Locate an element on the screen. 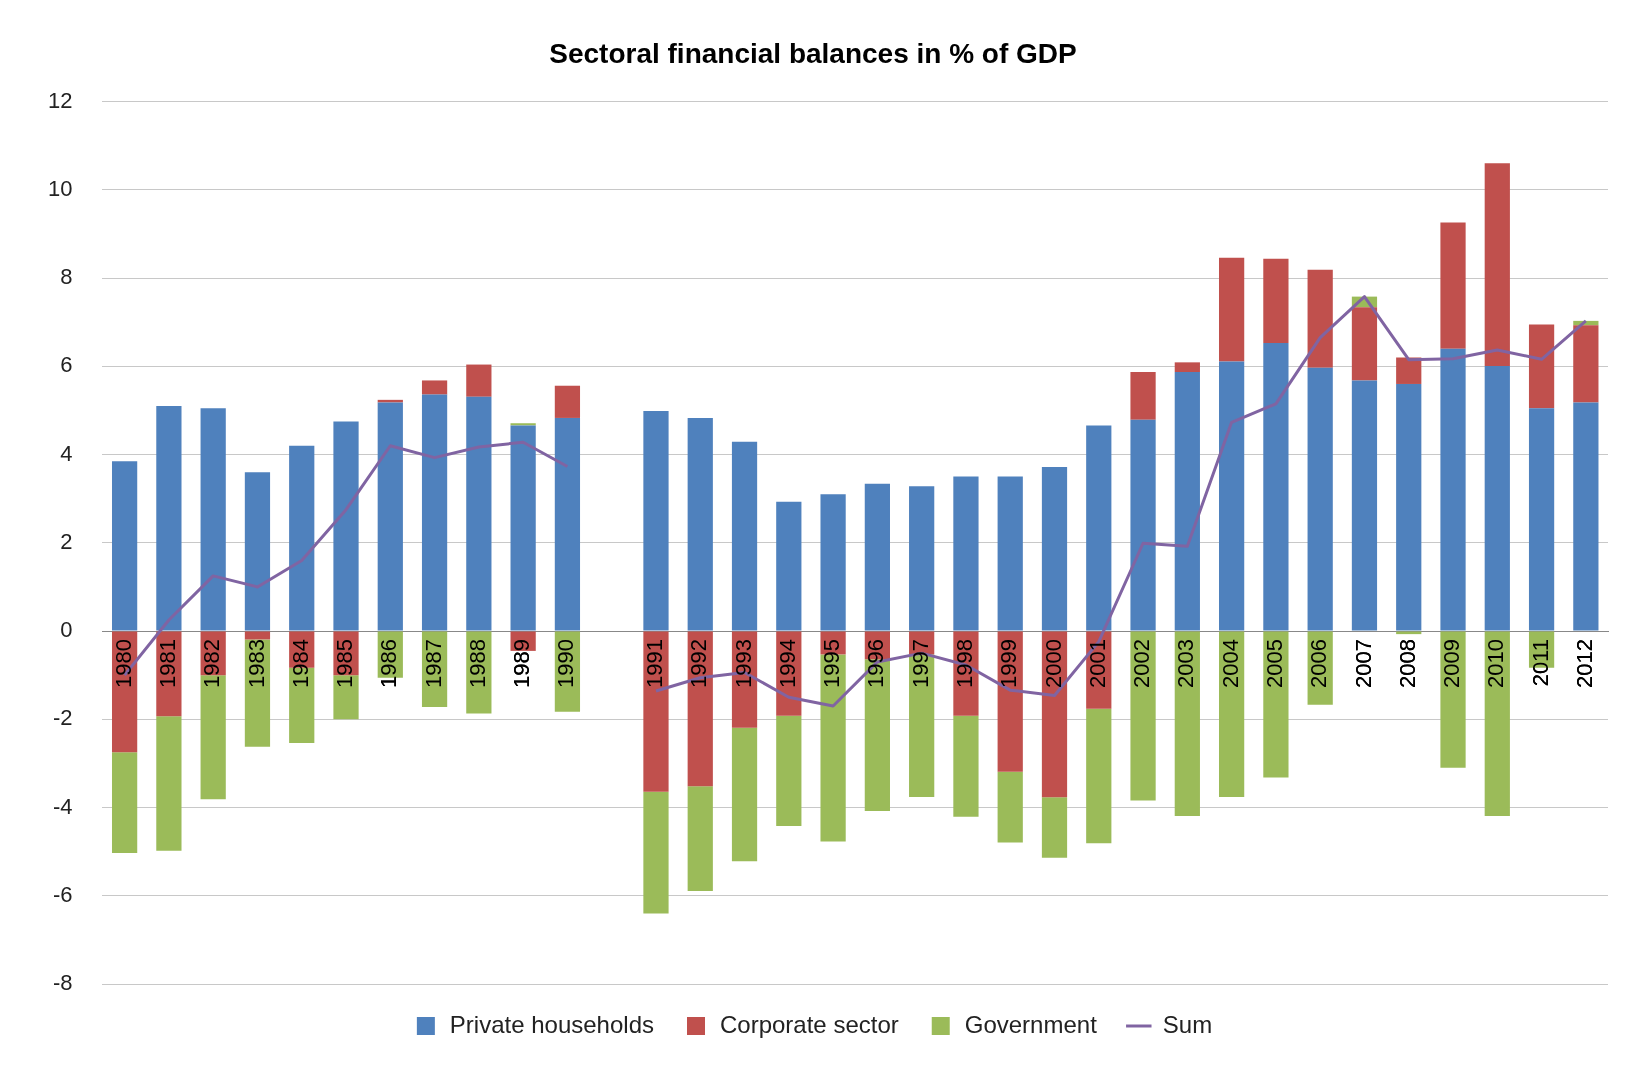 Image resolution: width=1648 pixels, height=1071 pixels. x-tick-label: 2009 is located at coordinates (1452, 663).